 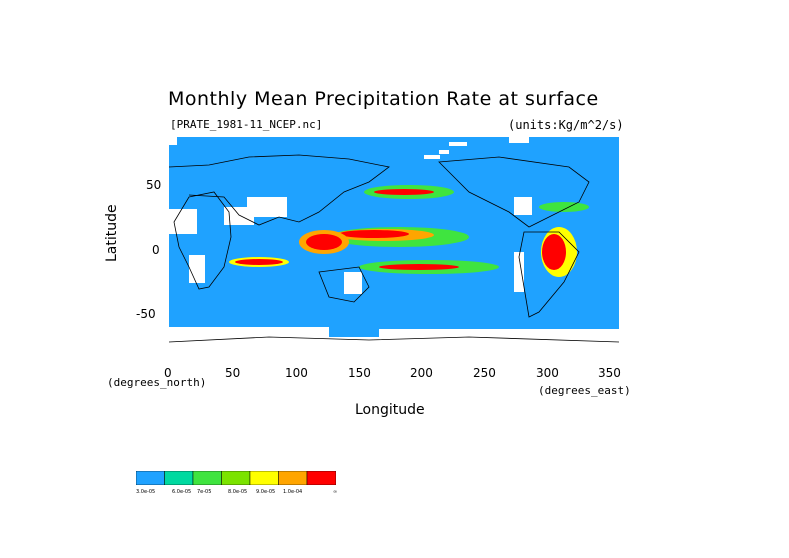 What do you see at coordinates (419, 267) in the screenshot?
I see `spcz-core` at bounding box center [419, 267].